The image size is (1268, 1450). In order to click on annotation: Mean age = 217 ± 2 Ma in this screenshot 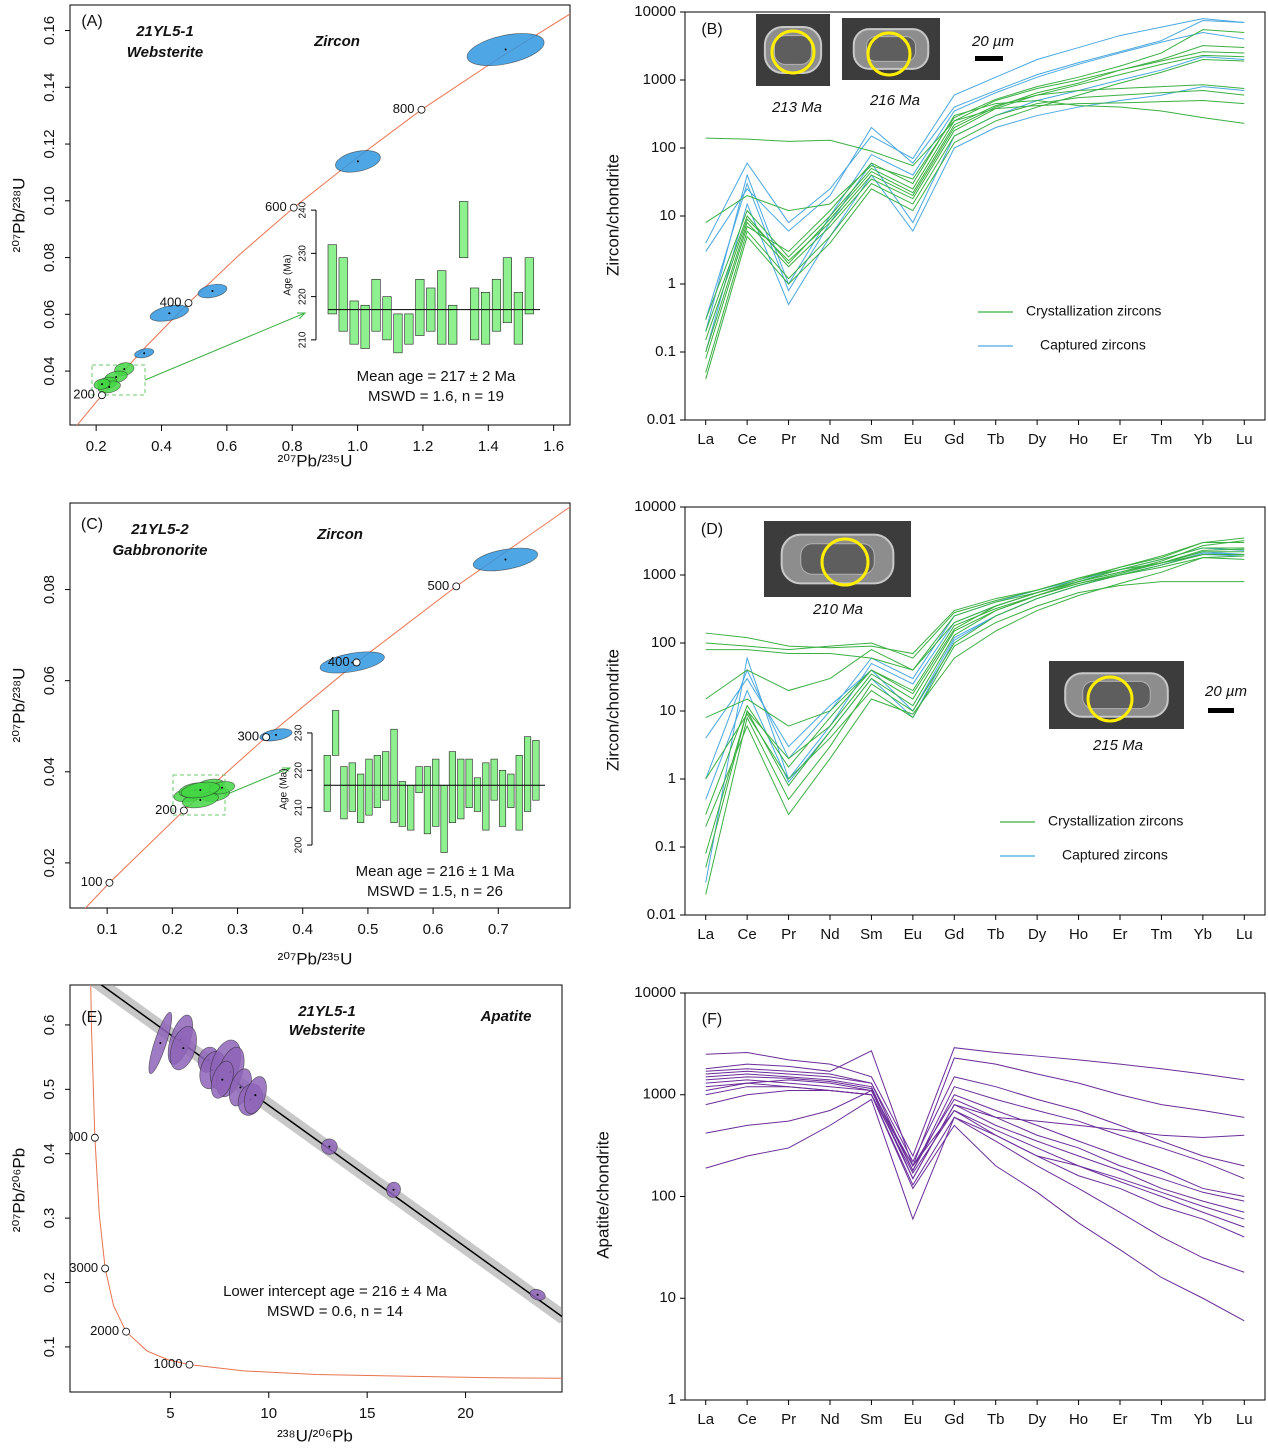, I will do `click(436, 376)`.